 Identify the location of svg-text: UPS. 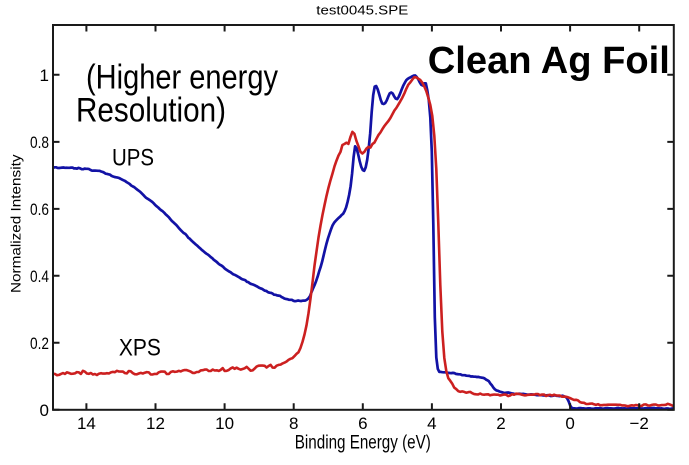
(133, 158).